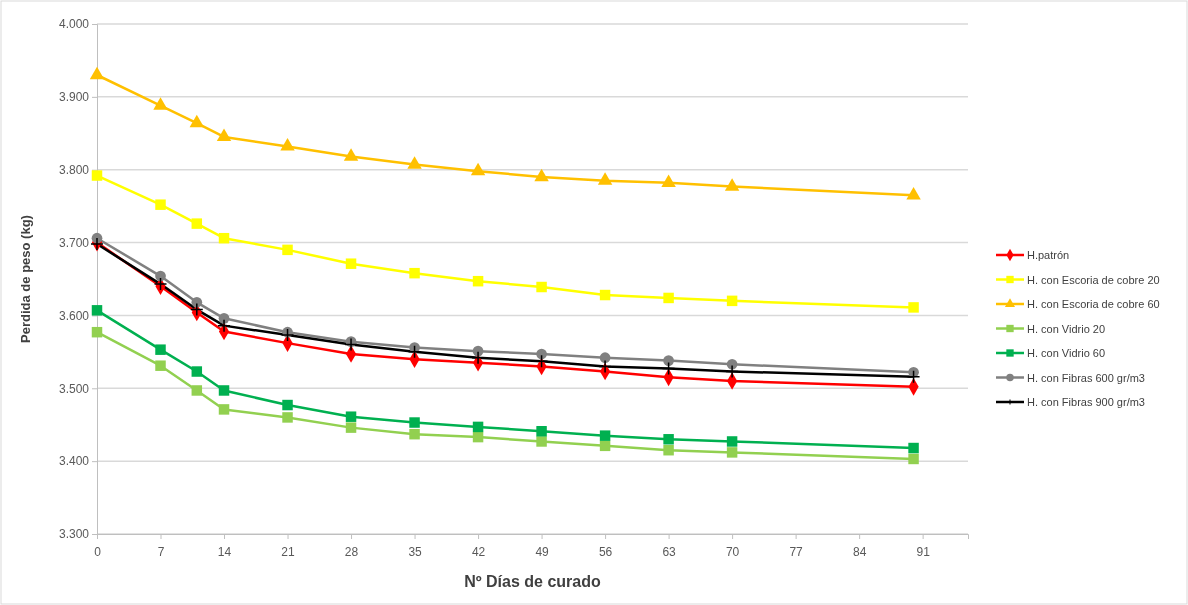  I want to click on y-tick-label: 4.000, so click(74, 24).